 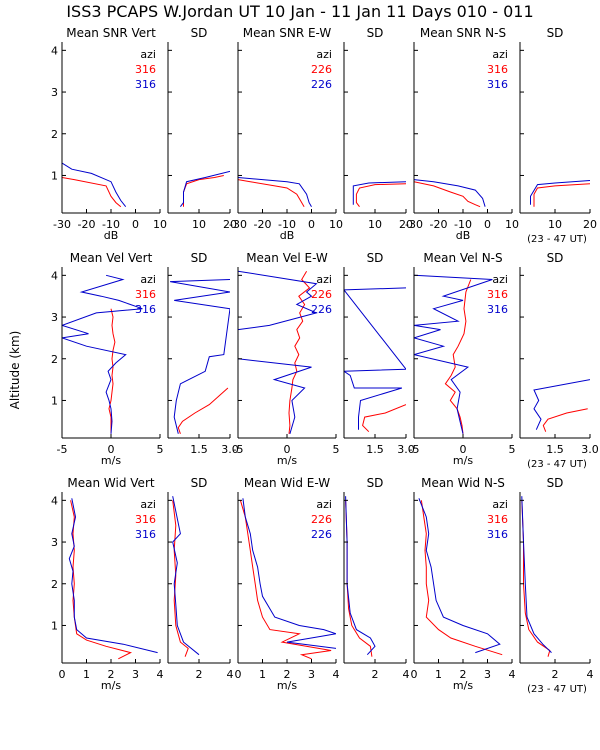 I want to click on panel: Mean Vel Vert 1 2 3 4 -5 0 5 m/s azi 316 316, so click(x=107, y=359).